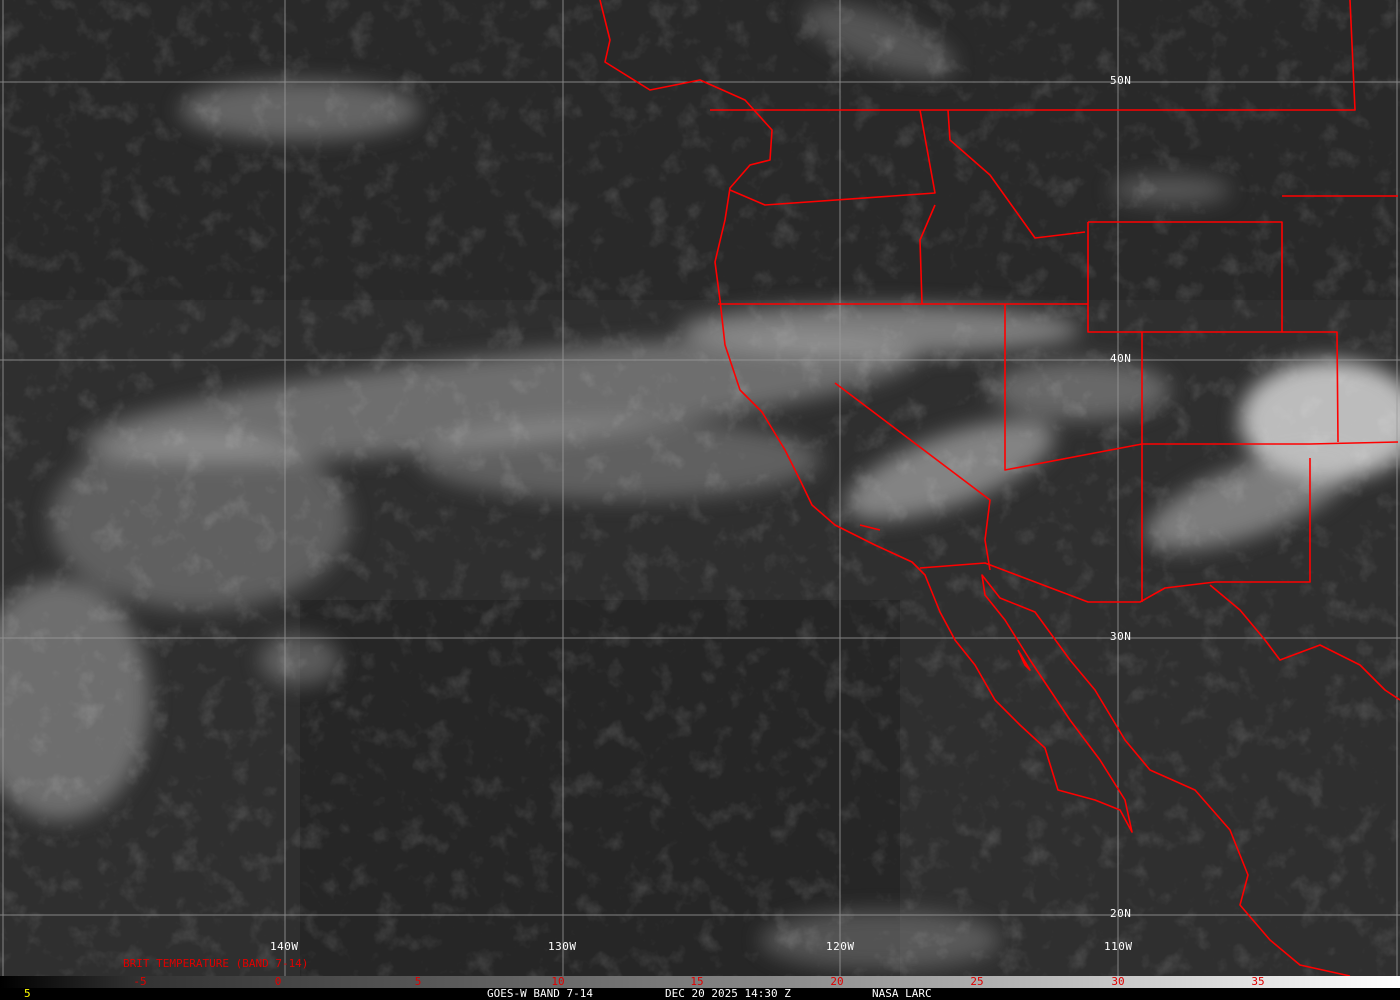 The image size is (1400, 1000). Describe the element at coordinates (870, 527) in the screenshot. I see `channel-islands` at that location.